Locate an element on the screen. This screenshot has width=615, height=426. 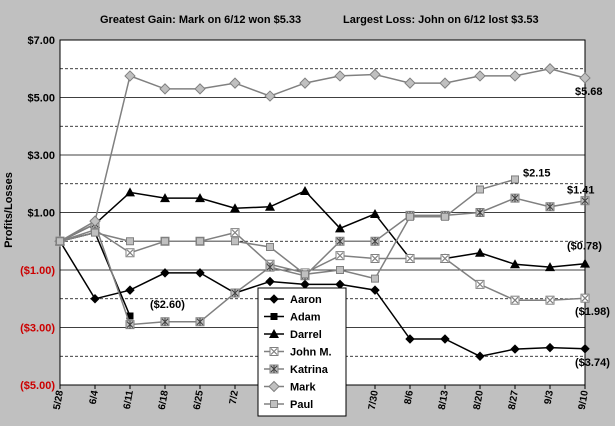
x-tick-label: 6/25 is located at coordinates (199, 400).